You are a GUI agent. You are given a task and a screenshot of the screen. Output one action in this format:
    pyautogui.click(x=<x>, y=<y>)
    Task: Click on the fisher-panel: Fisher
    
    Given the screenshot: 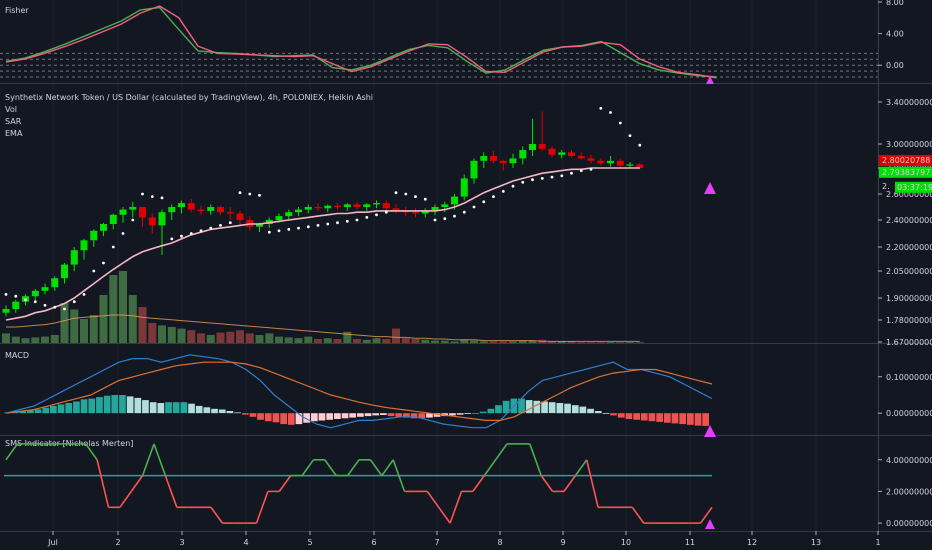 What is the action you would take?
    pyautogui.click(x=439, y=42)
    